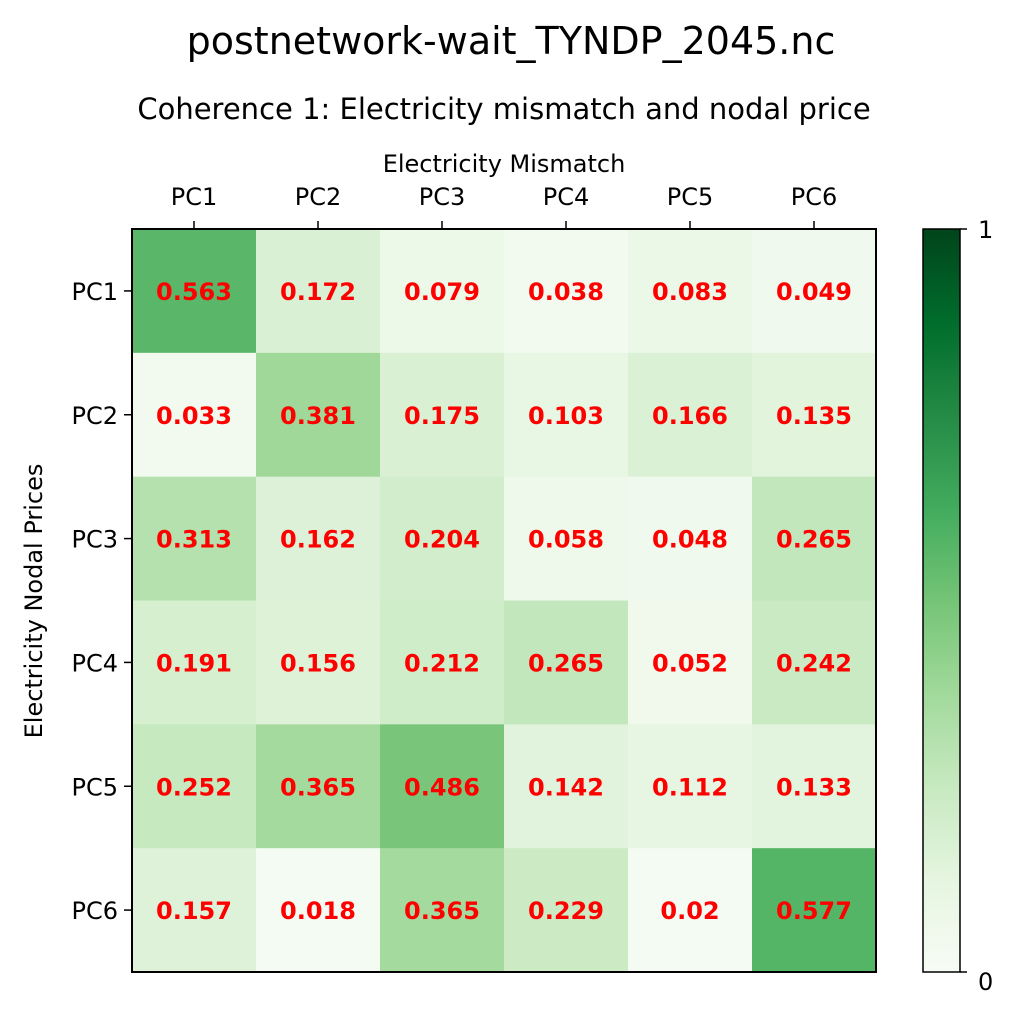  I want to click on cell-value-label: 0.156, so click(318, 663).